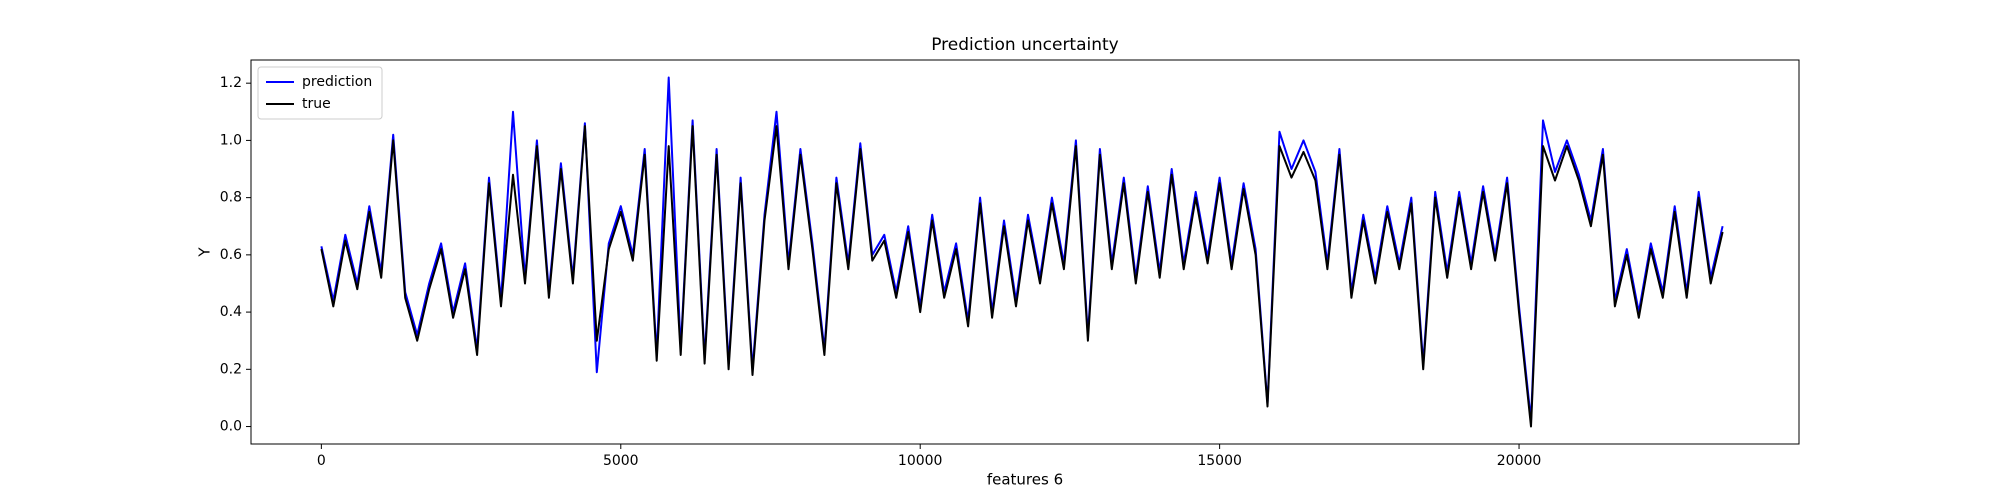 The width and height of the screenshot is (2000, 500). Describe the element at coordinates (231, 198) in the screenshot. I see `y-tick-label: 0.8` at that location.